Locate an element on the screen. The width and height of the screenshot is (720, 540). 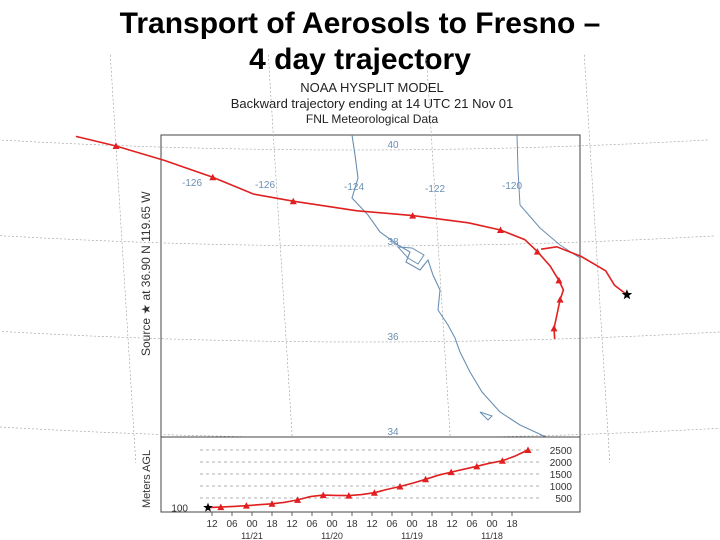
lon-label: -124 is located at coordinates (354, 187).